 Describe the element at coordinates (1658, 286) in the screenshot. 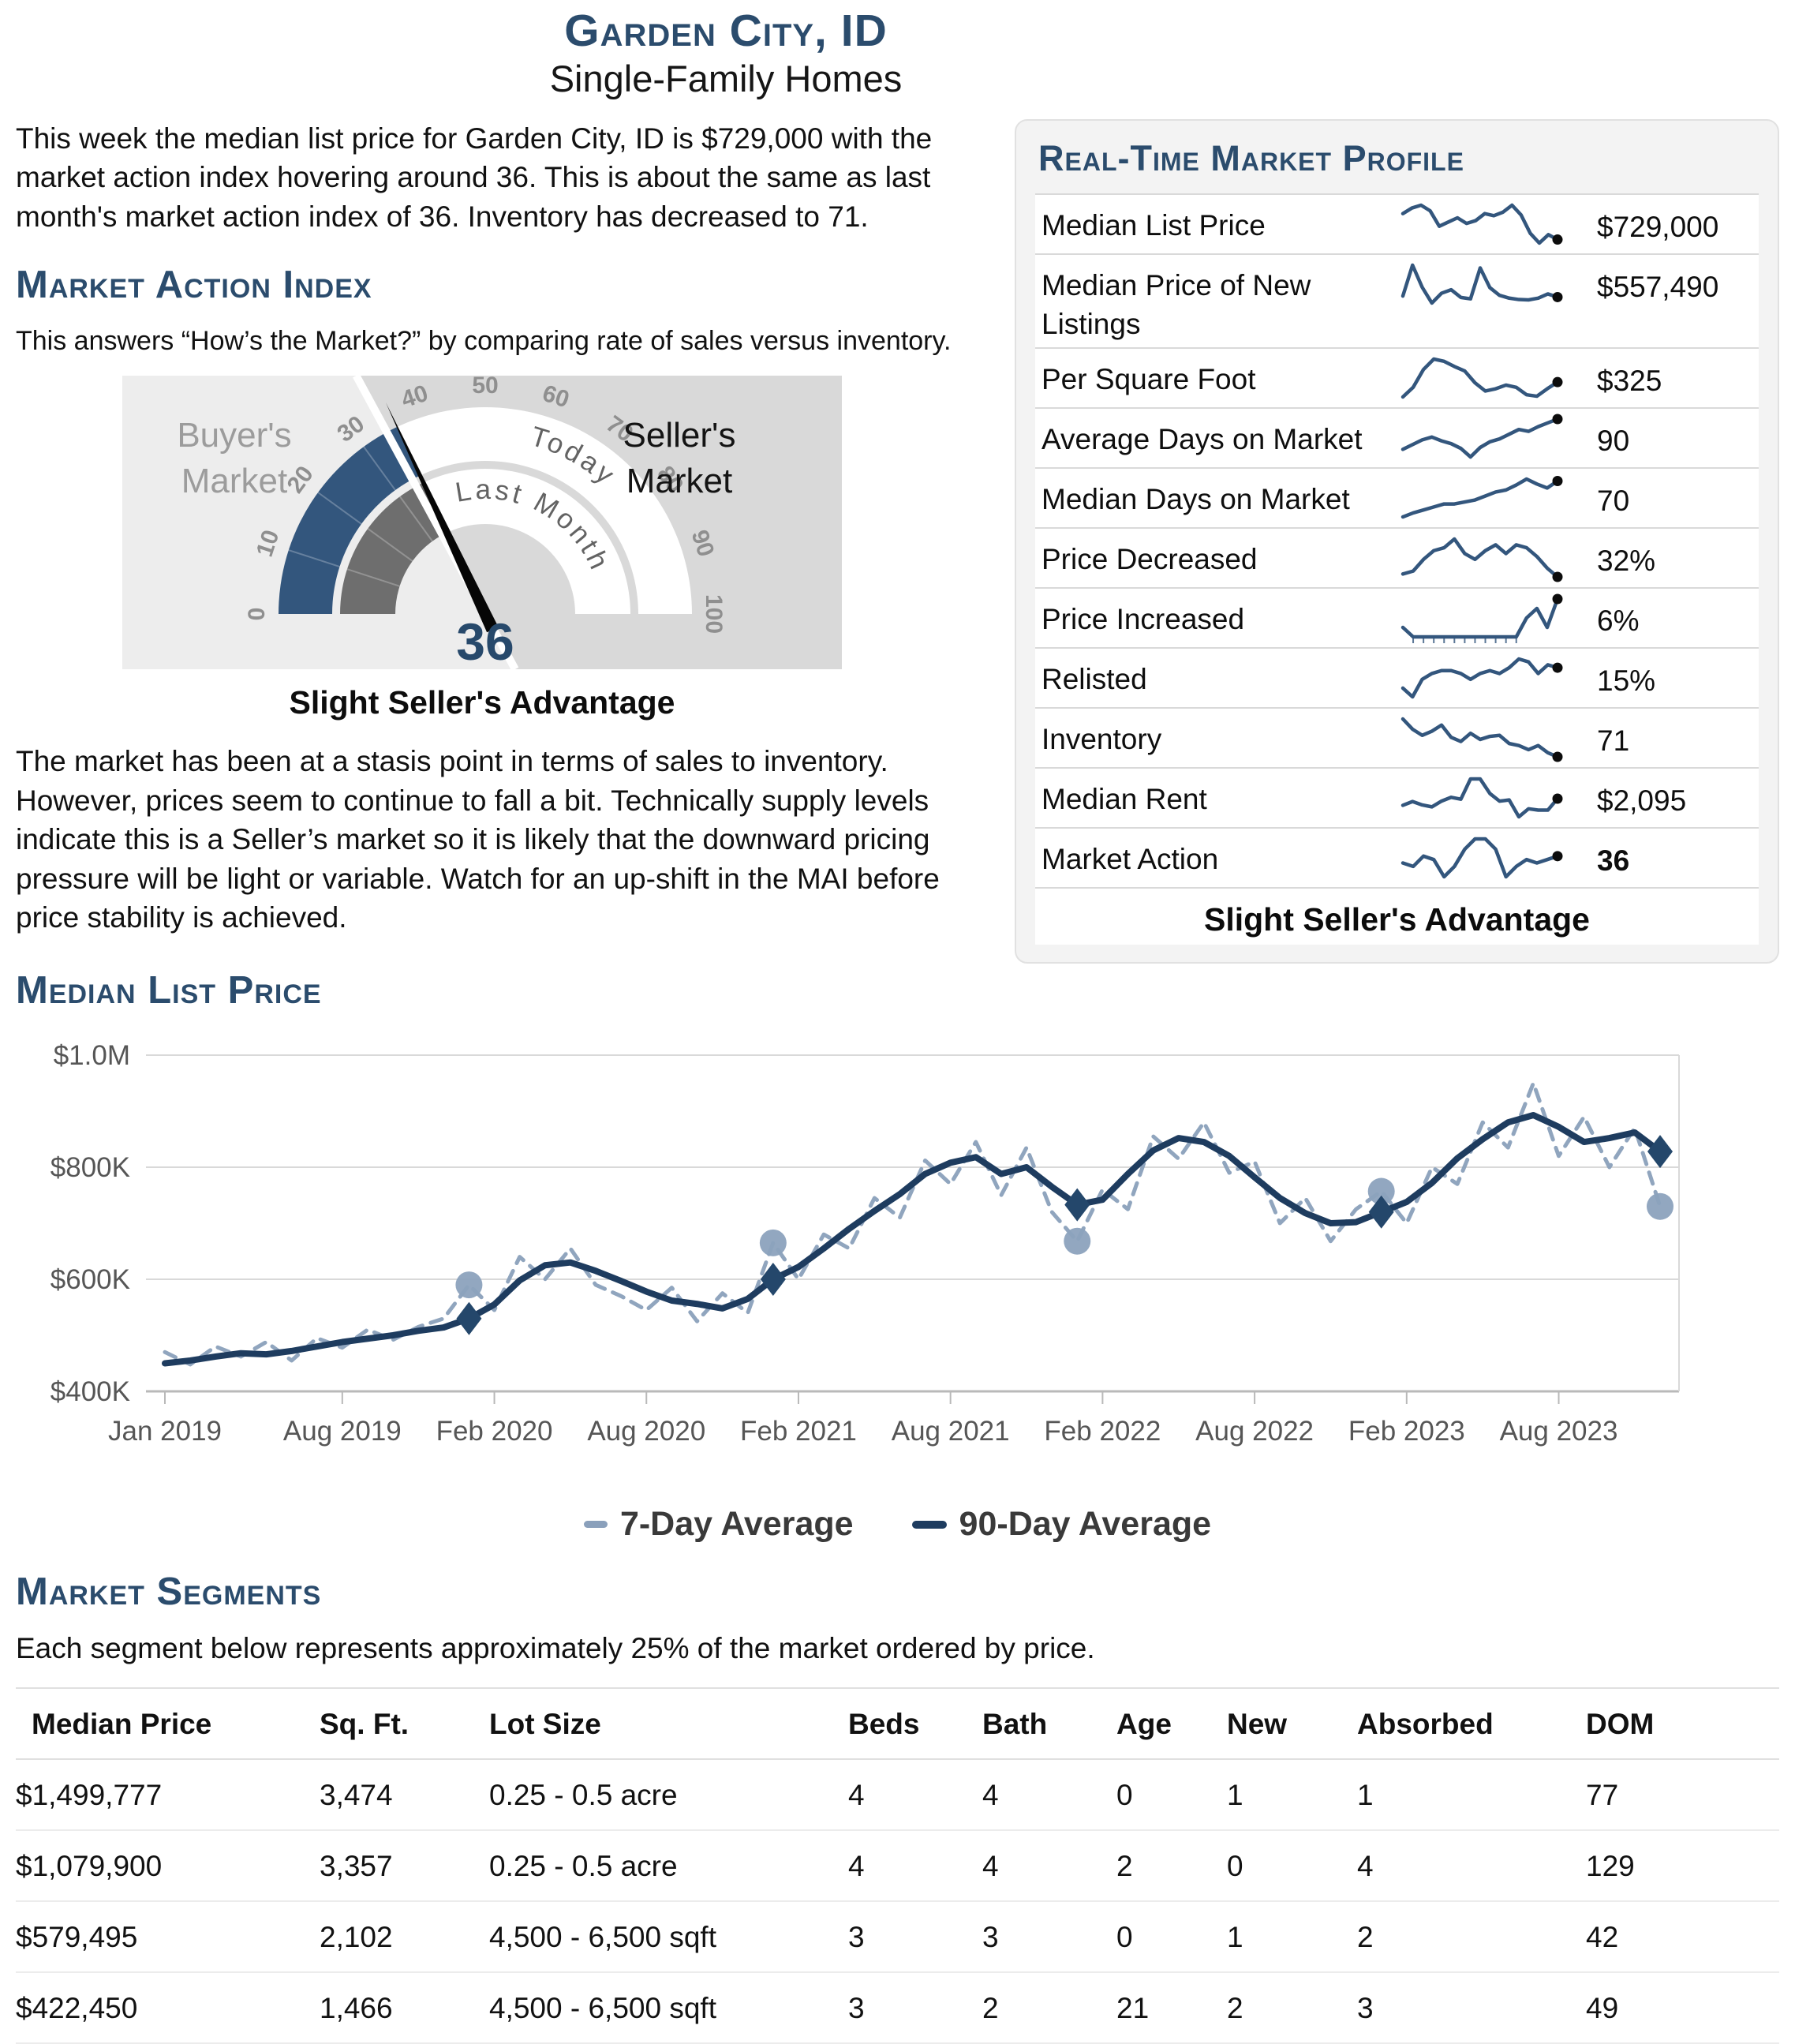

I see `profile-row-value: $557,490` at that location.